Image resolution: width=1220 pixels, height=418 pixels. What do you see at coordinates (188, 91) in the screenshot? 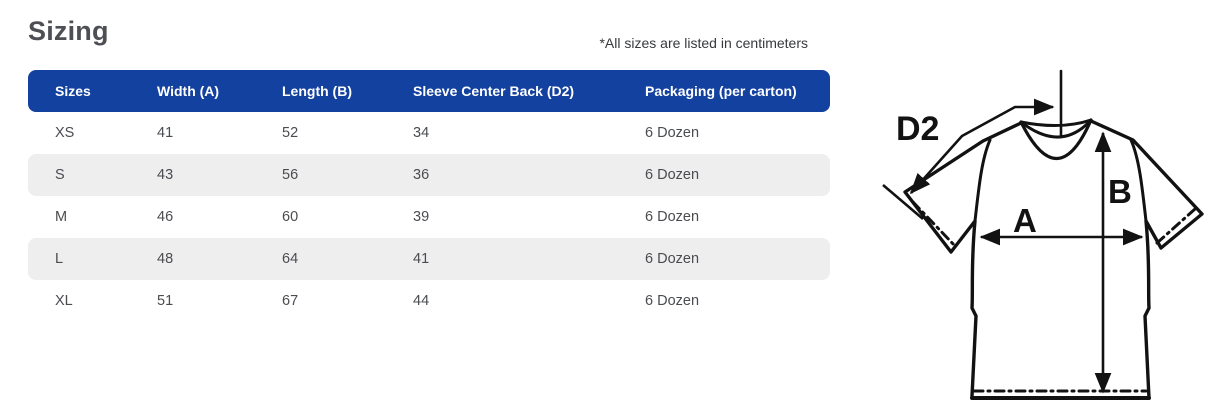
I see `column-header-width: Width (A)` at bounding box center [188, 91].